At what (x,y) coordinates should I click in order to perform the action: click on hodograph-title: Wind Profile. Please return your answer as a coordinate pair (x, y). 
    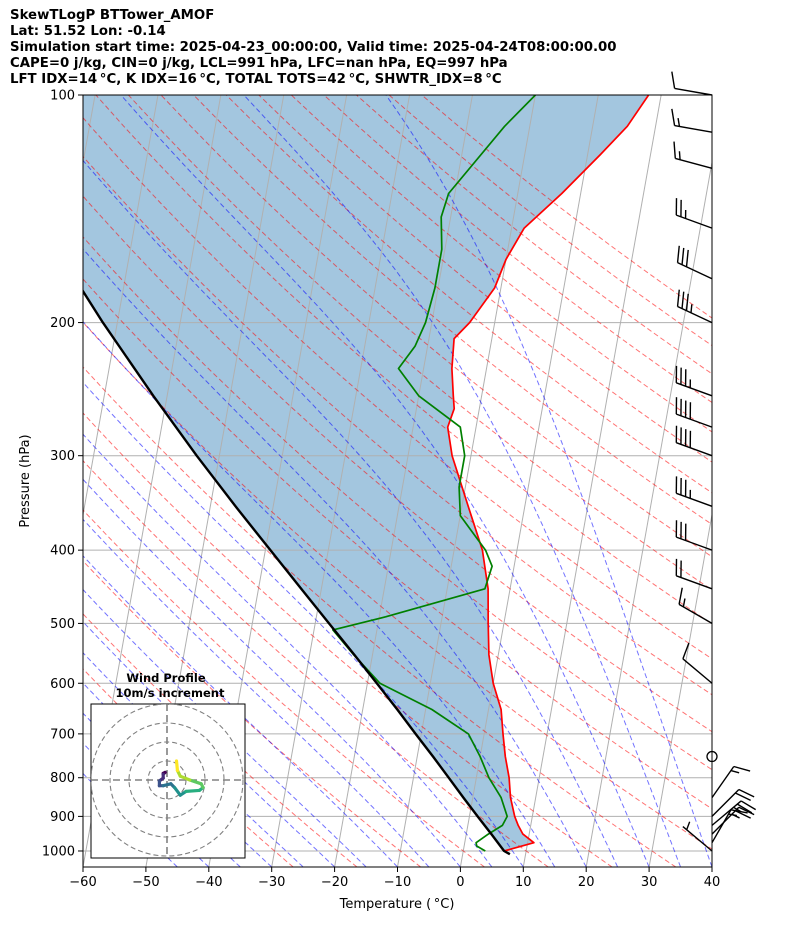
    Looking at the image, I should click on (166, 678).